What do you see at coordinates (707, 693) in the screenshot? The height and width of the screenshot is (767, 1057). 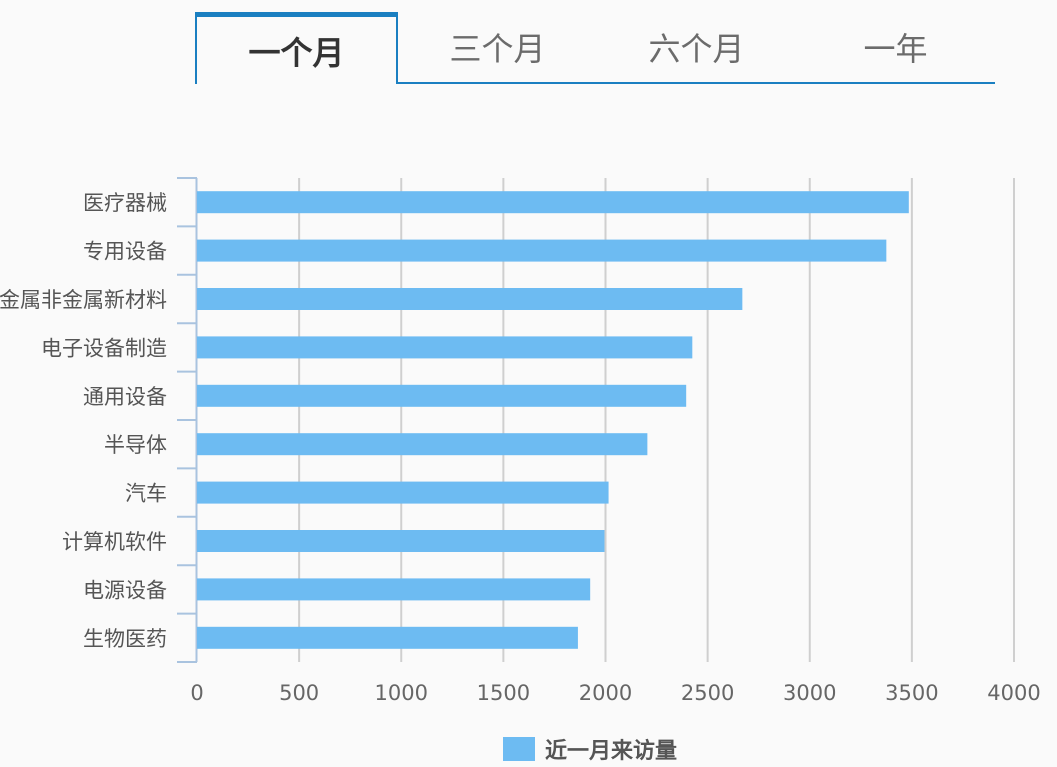 I see `x-tick-label: 2500` at bounding box center [707, 693].